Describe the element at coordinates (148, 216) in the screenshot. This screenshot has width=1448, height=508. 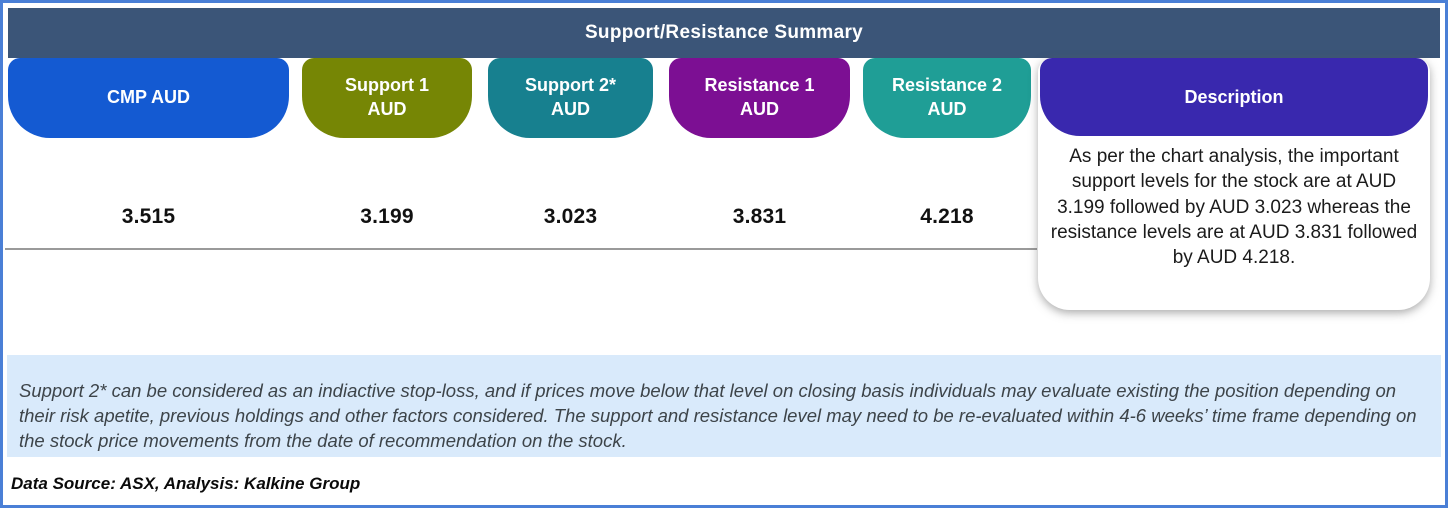
I see `value-cmp: 3.515` at that location.